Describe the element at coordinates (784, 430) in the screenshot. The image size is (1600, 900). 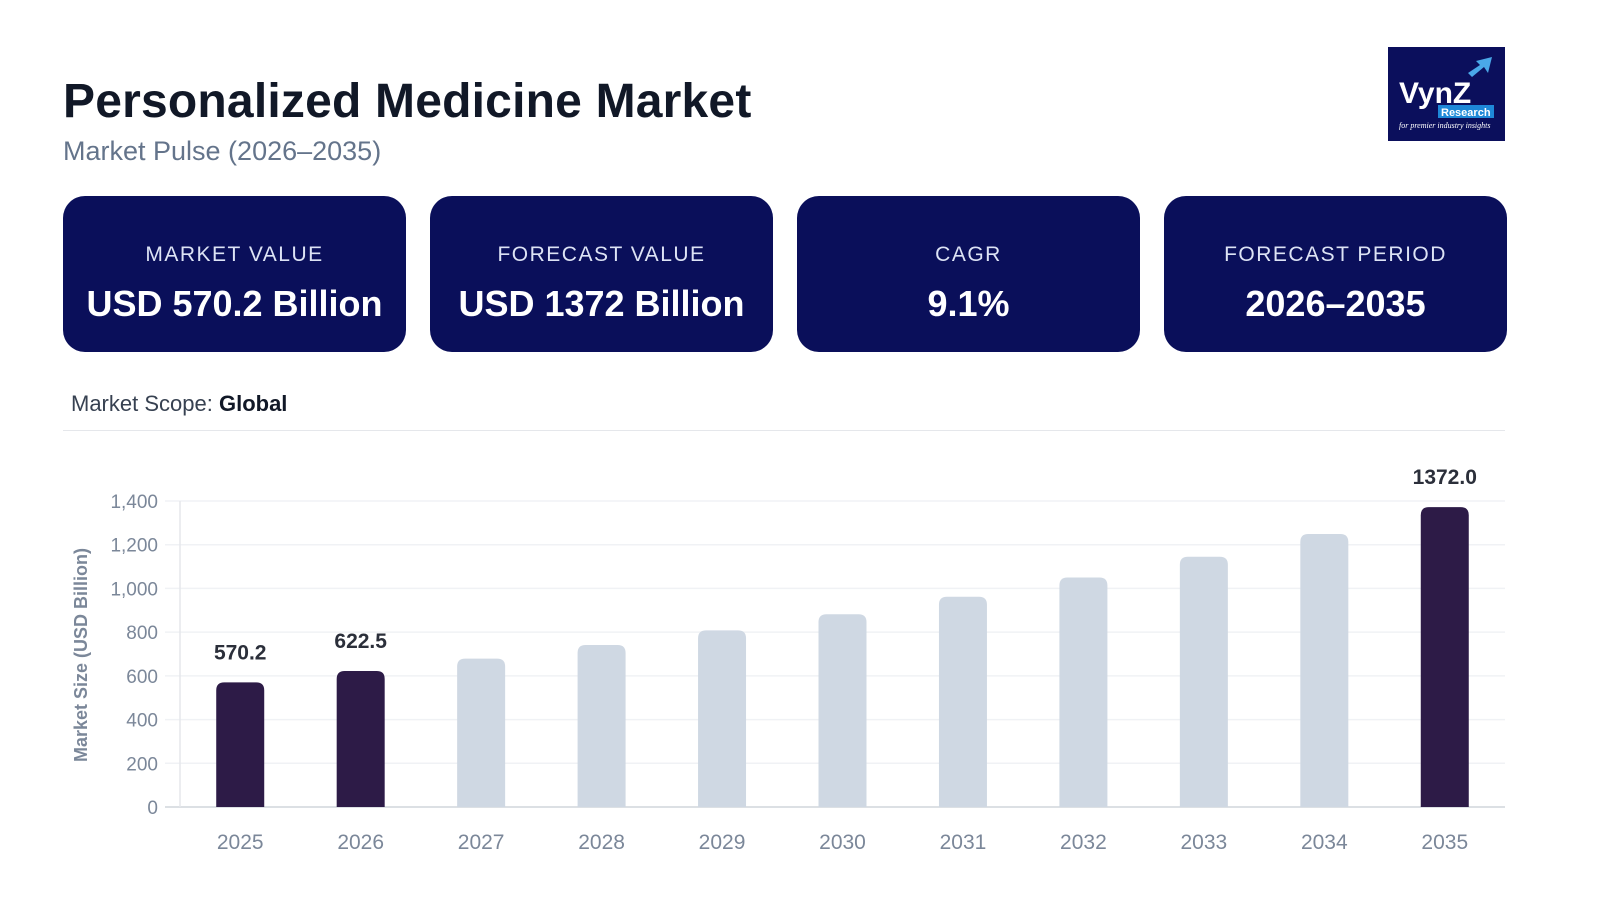
I see `divider` at that location.